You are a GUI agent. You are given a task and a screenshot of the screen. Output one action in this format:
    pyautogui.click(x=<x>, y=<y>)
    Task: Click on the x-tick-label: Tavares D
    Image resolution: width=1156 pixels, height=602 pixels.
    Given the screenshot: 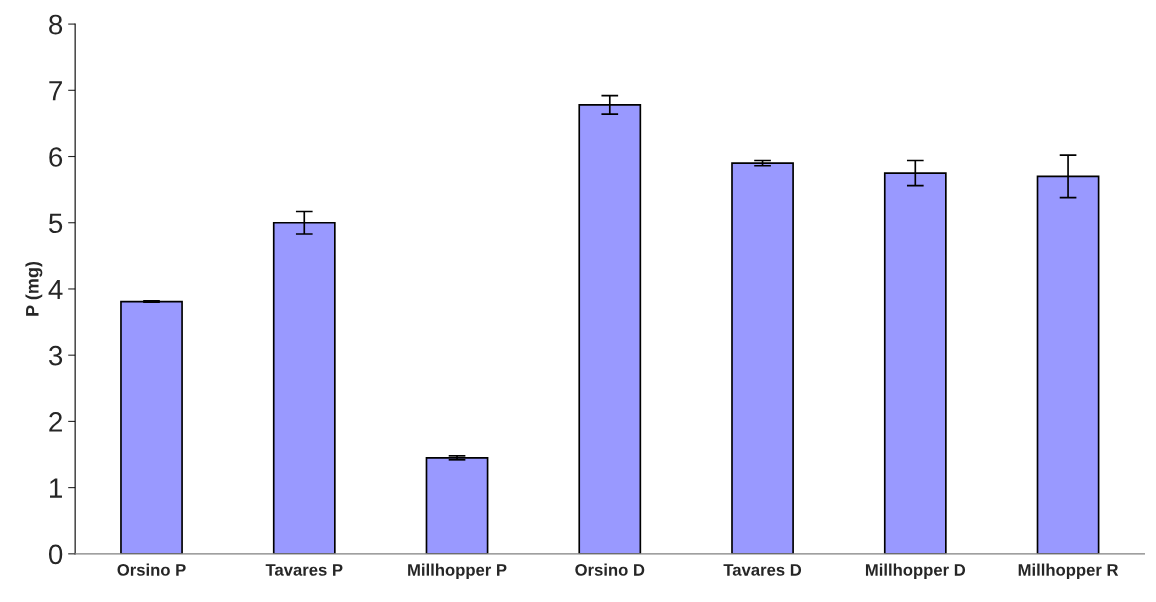 What is the action you would take?
    pyautogui.click(x=762, y=570)
    